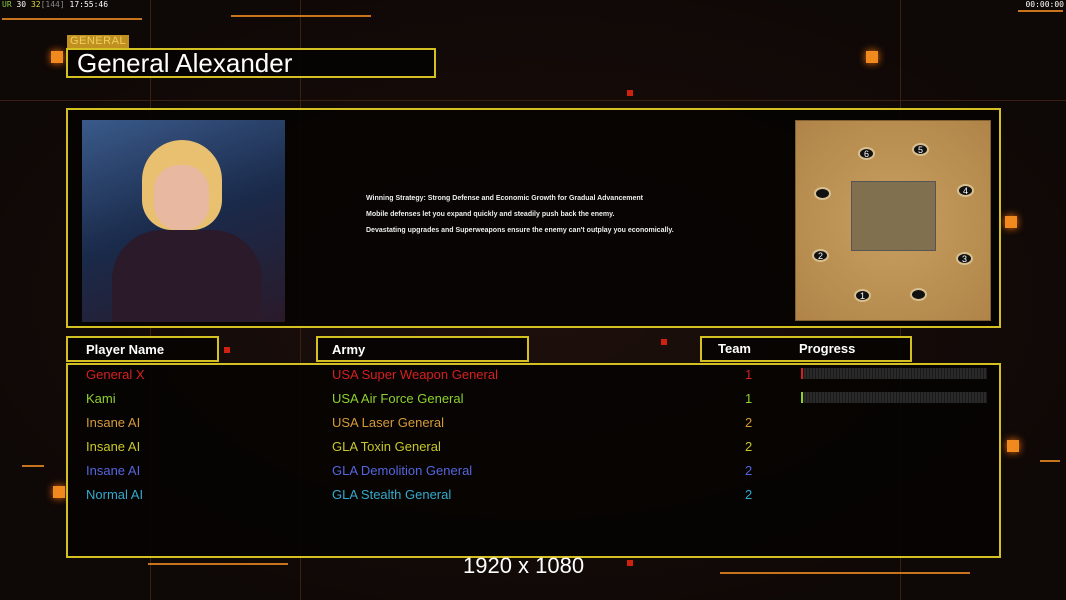 The width and height of the screenshot is (1066, 600). What do you see at coordinates (533, 473) in the screenshot?
I see `player-row: Insane AI GLA Demolition General 2` at bounding box center [533, 473].